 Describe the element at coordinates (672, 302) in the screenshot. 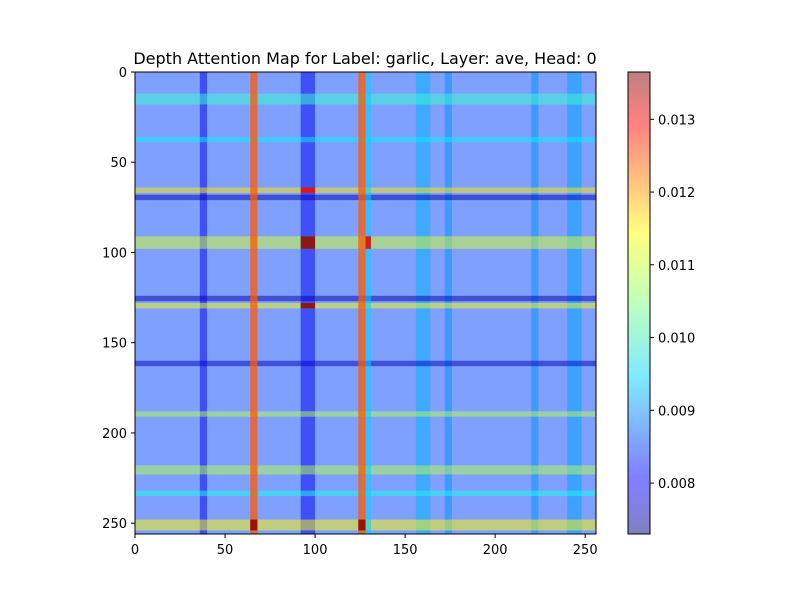

I see `colorbar-axis: 0.008 0.009 0.010 0.011 0.012 0.013` at that location.